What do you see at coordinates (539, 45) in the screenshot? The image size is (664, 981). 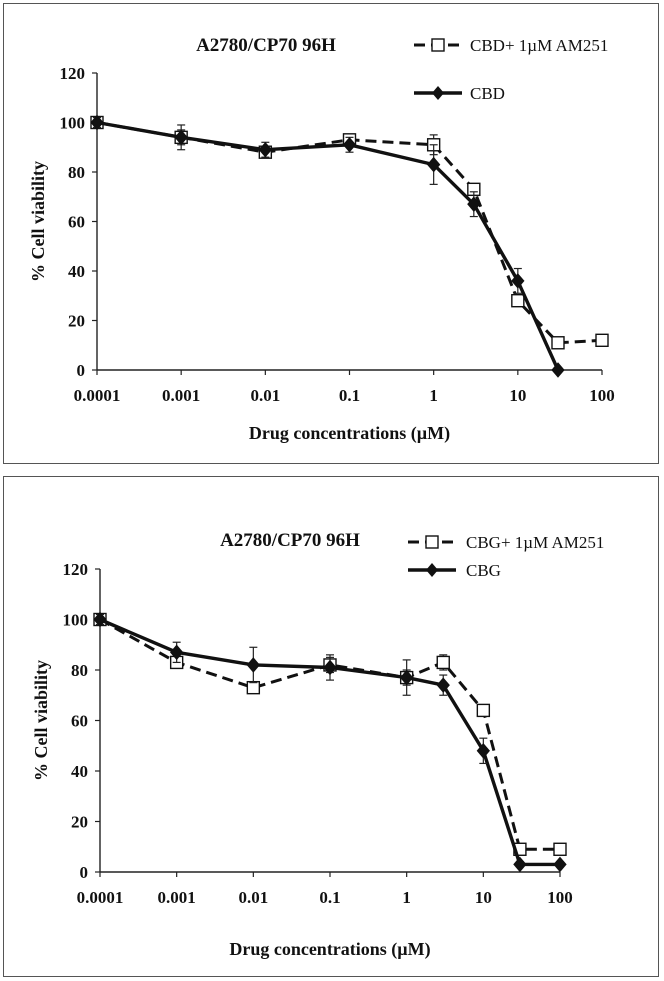 I see `legend-label: CBD+ 1µM AM251` at bounding box center [539, 45].